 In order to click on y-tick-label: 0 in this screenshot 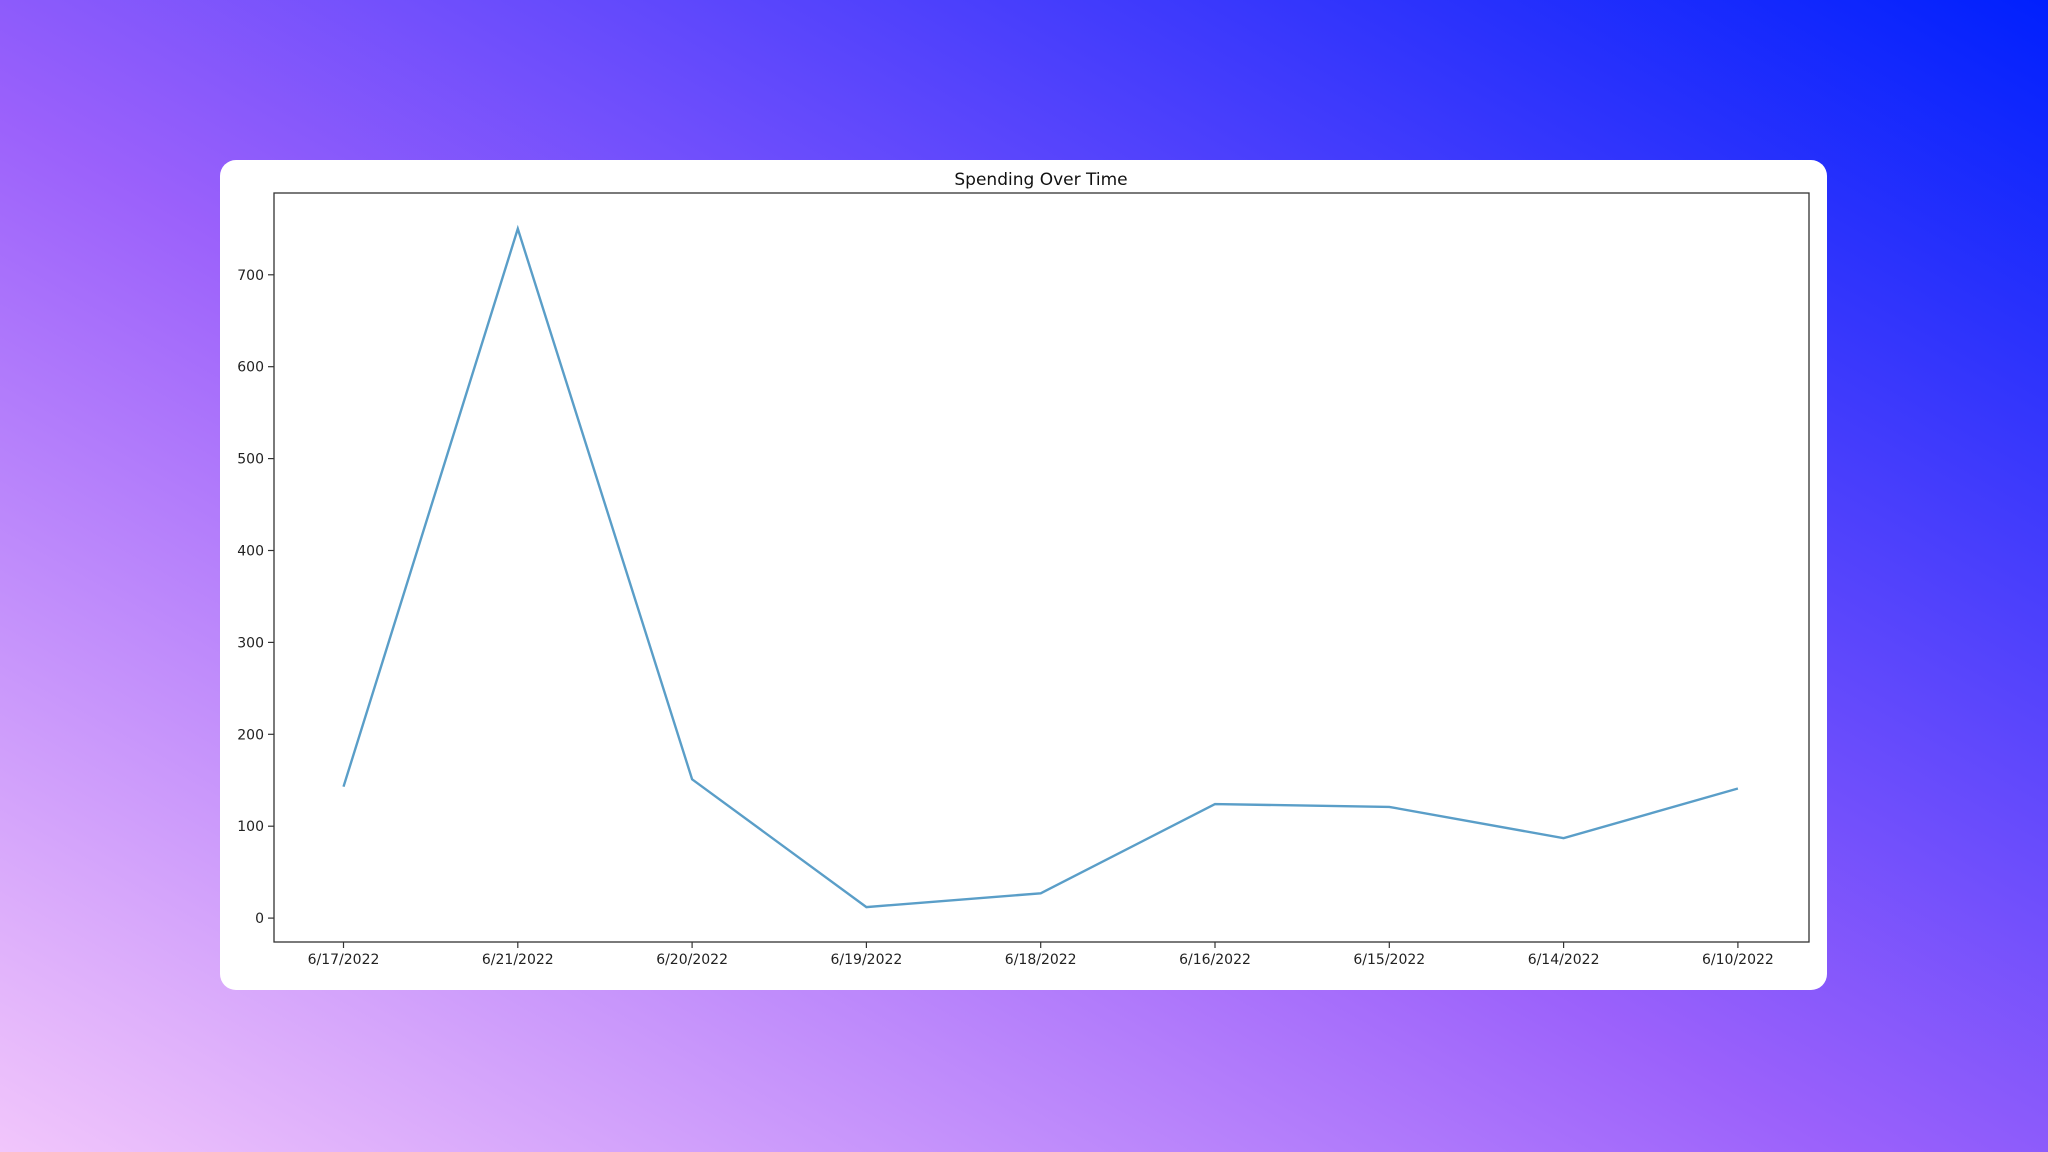, I will do `click(259, 919)`.